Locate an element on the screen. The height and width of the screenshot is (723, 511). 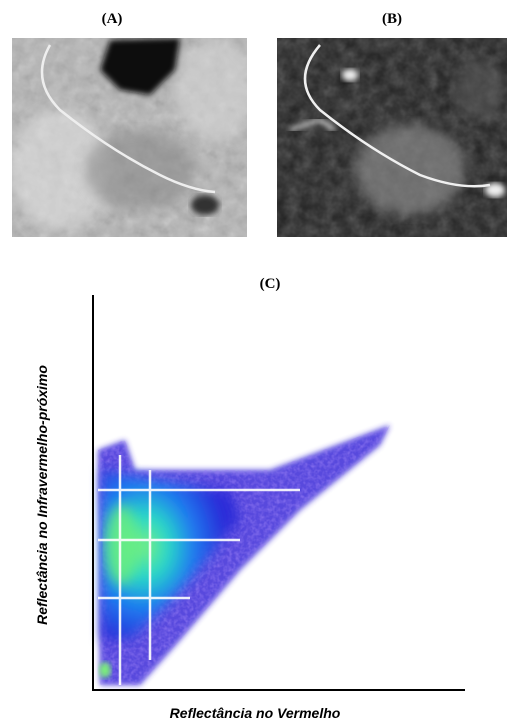
x-axis-label: Reflectância no Vermelho is located at coordinates (255, 713).